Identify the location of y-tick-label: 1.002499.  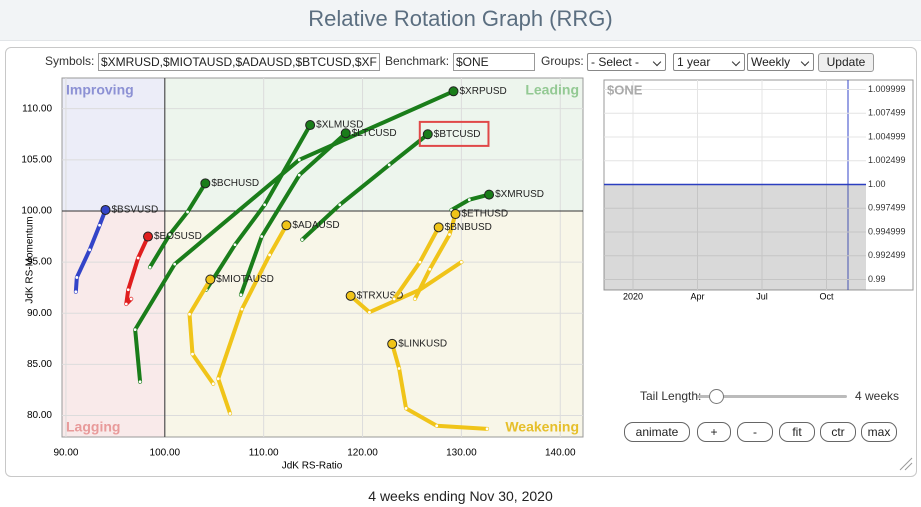
(887, 160).